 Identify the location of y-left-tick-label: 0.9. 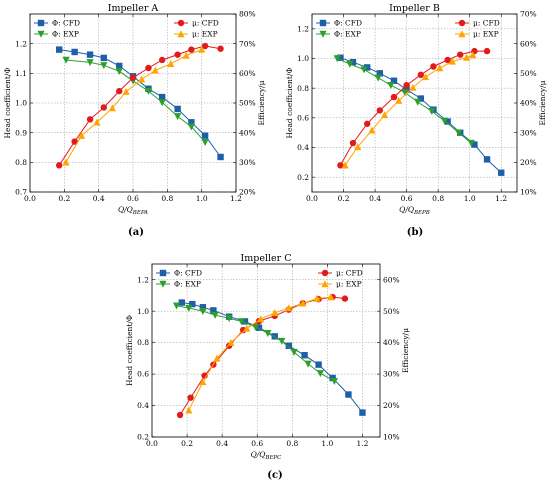
(21, 132).